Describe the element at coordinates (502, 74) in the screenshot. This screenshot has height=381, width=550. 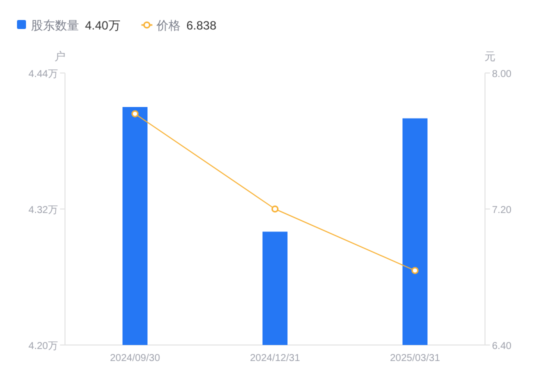
I see `y2-tick-label: 8.00` at that location.